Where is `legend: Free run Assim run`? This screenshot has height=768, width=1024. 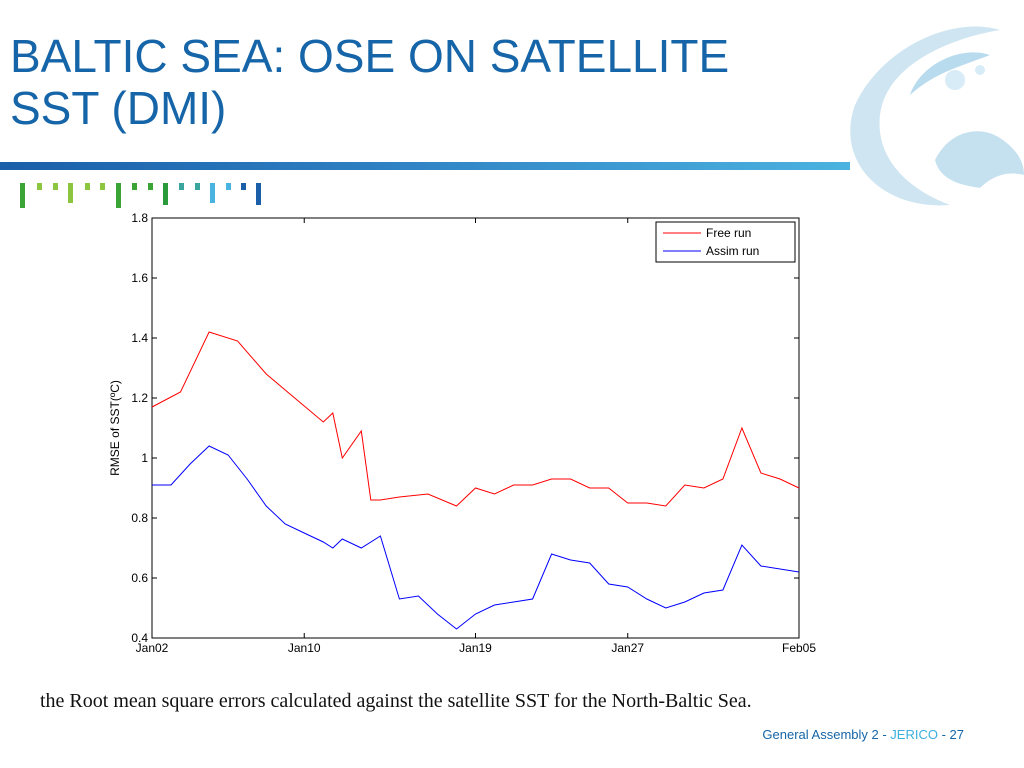
legend: Free run Assim run is located at coordinates (725, 242).